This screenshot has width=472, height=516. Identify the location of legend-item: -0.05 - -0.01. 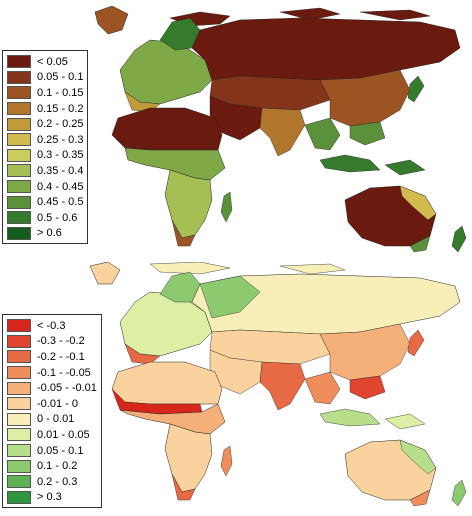
(52, 388).